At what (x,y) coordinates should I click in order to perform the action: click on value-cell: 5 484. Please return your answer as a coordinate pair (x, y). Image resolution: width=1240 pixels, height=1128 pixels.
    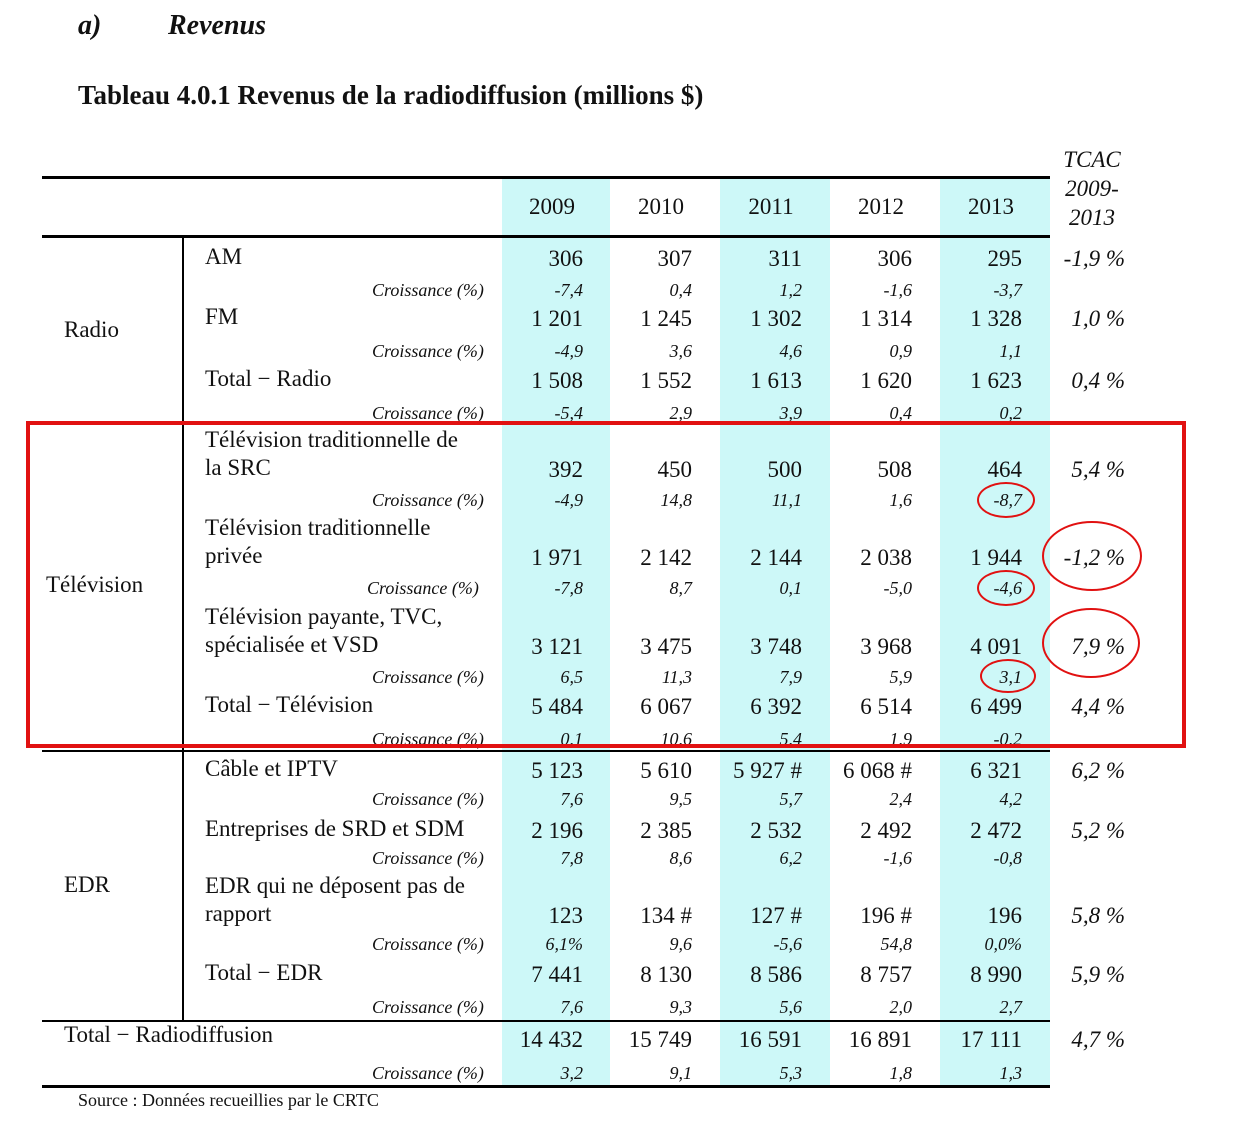
    Looking at the image, I should click on (557, 706).